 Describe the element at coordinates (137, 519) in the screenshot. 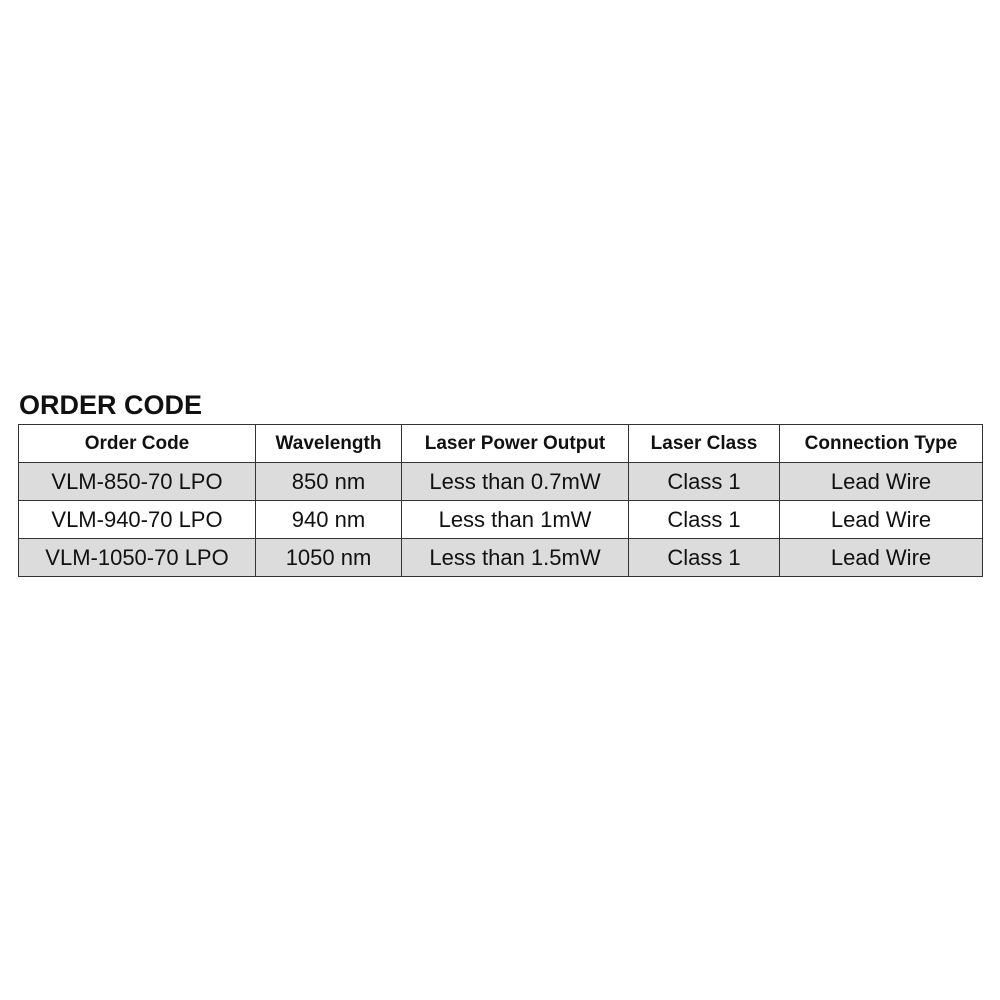

I see `cell-order-code: VLM-940-70 LPO` at that location.